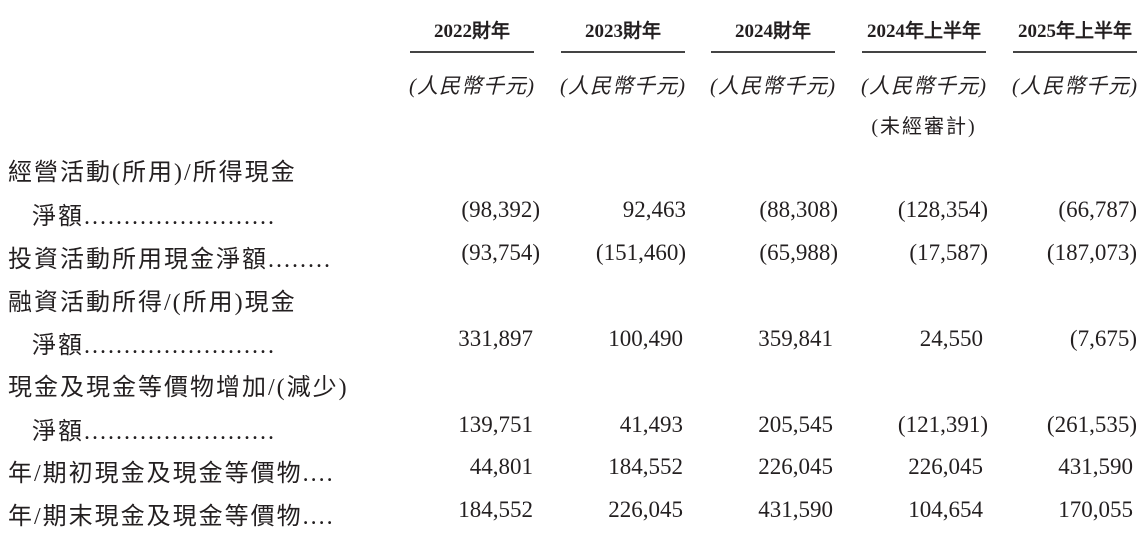 The image size is (1145, 534). I want to click on cell: (187,073), so click(1091, 252).